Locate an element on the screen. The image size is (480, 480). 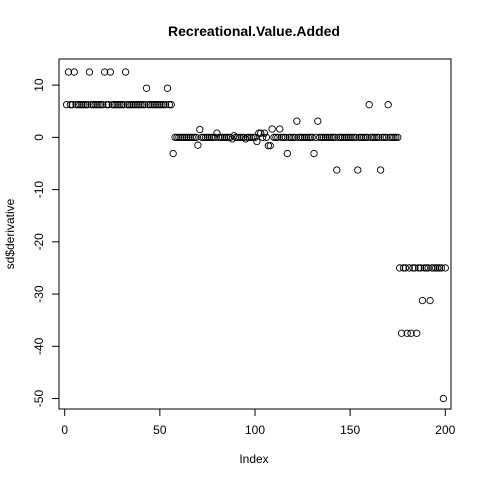
x-axis-label: Index is located at coordinates (253, 459).